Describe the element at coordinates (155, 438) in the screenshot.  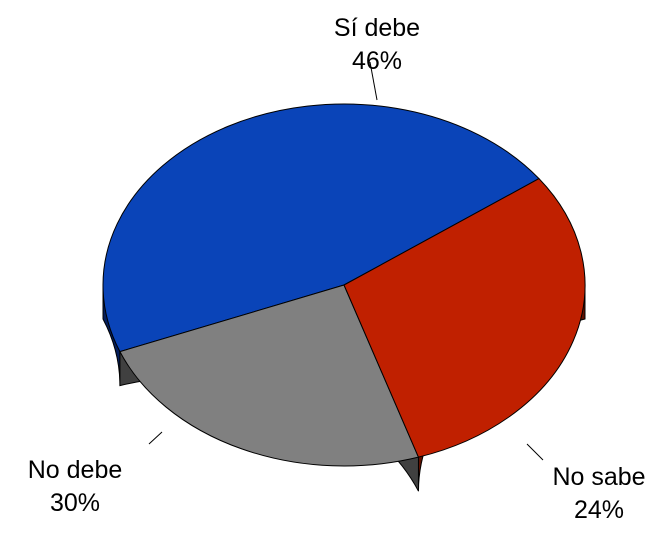
I see `leader-line-no-debe` at that location.